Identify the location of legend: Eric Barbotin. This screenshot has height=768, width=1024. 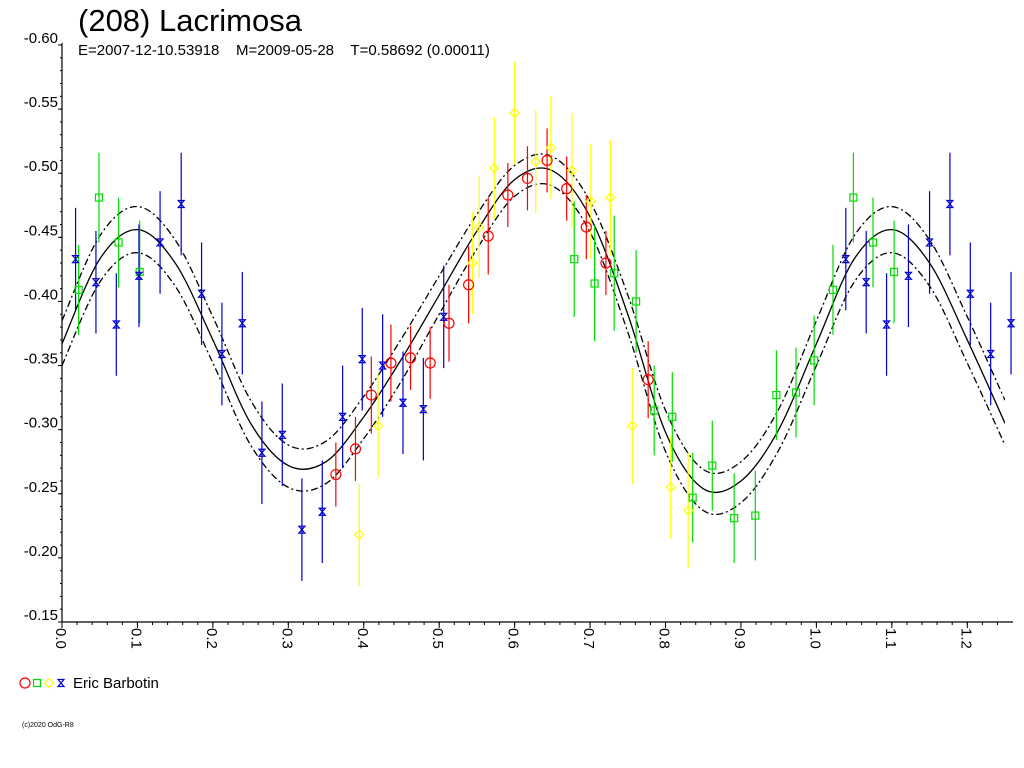
(89, 683).